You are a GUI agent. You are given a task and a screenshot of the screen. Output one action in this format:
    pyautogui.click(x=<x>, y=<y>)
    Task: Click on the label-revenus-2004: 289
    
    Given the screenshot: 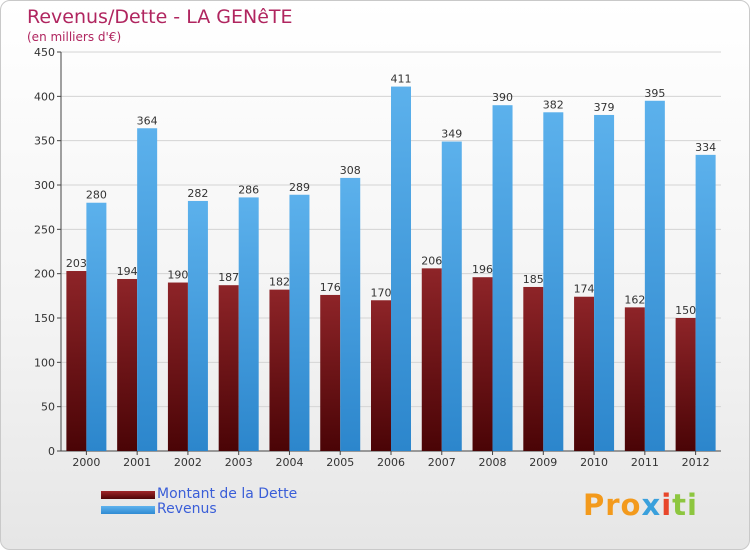 What is the action you would take?
    pyautogui.click(x=299, y=187)
    